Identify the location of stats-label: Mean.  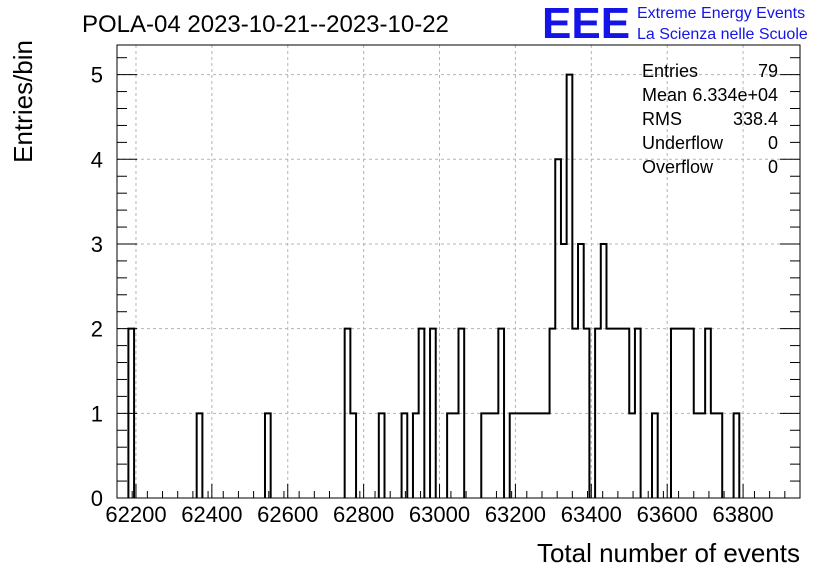
(664, 95).